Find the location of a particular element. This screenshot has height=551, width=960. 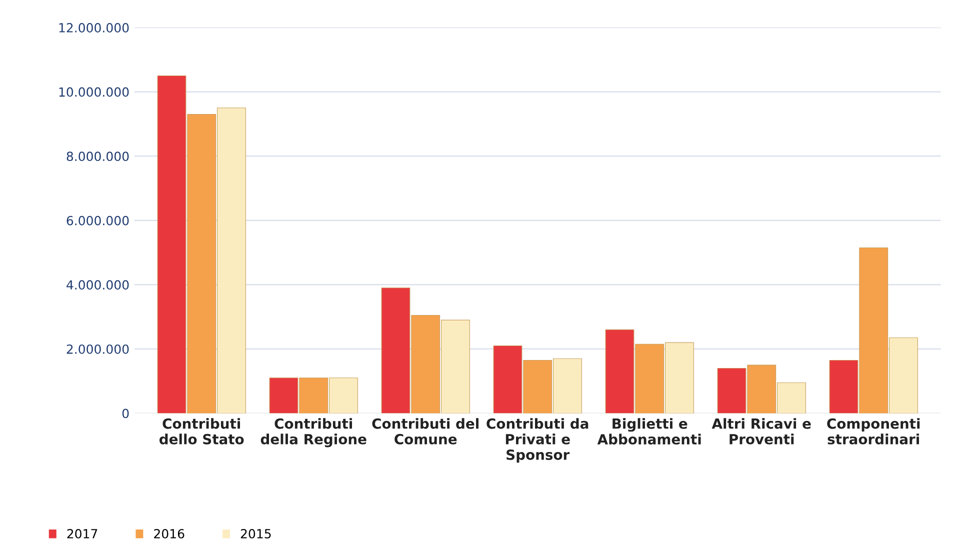

legend-label: 2015 is located at coordinates (255, 533).